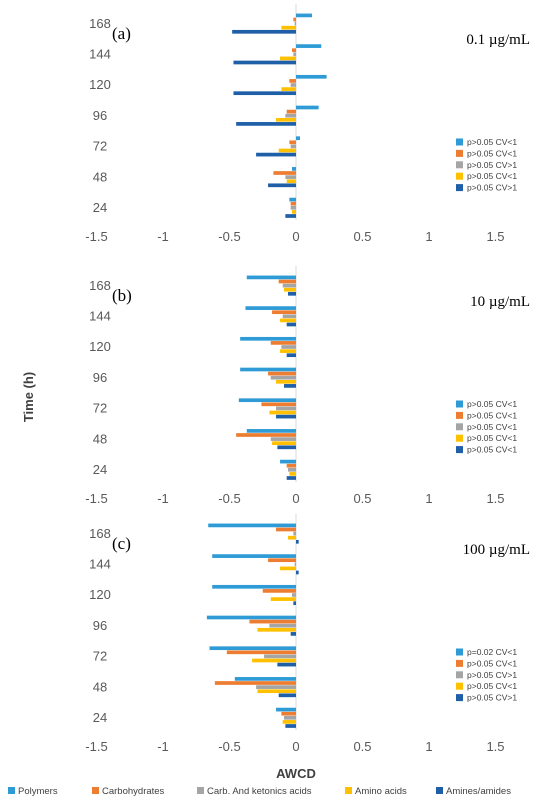 The image size is (550, 803). I want to click on bottom-legend-entry: Amines/amides, so click(478, 791).